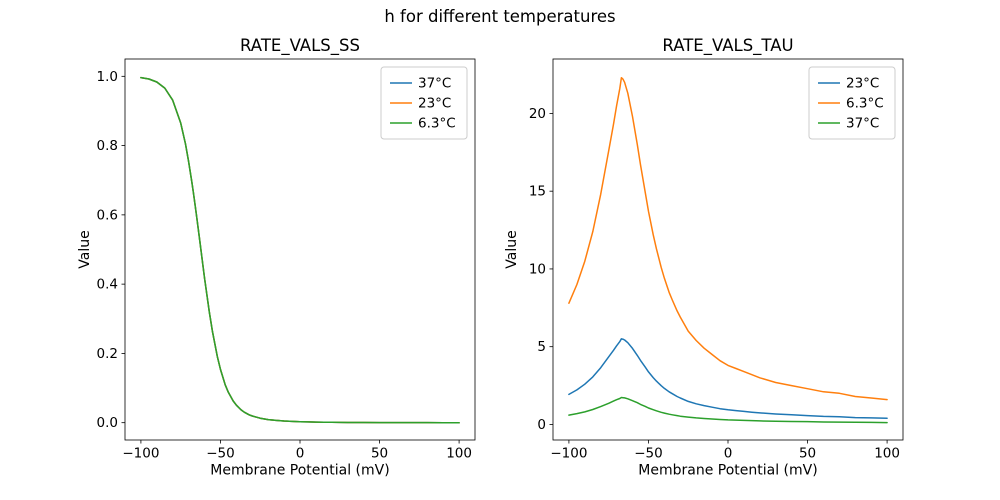 The width and height of the screenshot is (1000, 500). Describe the element at coordinates (107, 285) in the screenshot. I see `y-tick-label: 0.4` at that location.